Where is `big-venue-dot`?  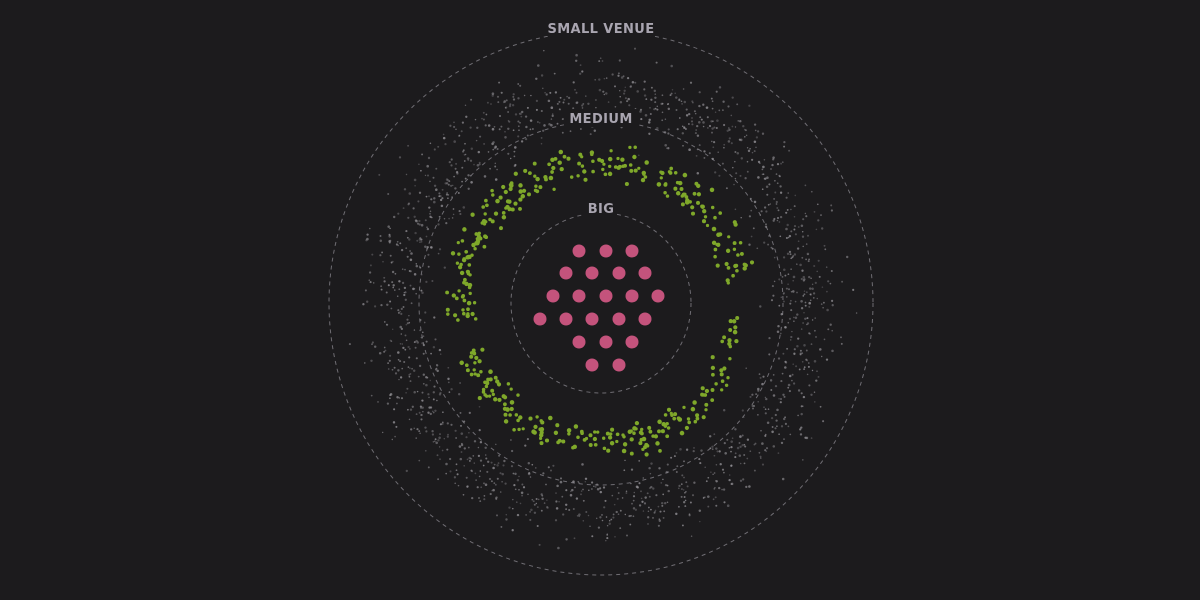 big-venue-dot is located at coordinates (658, 296).